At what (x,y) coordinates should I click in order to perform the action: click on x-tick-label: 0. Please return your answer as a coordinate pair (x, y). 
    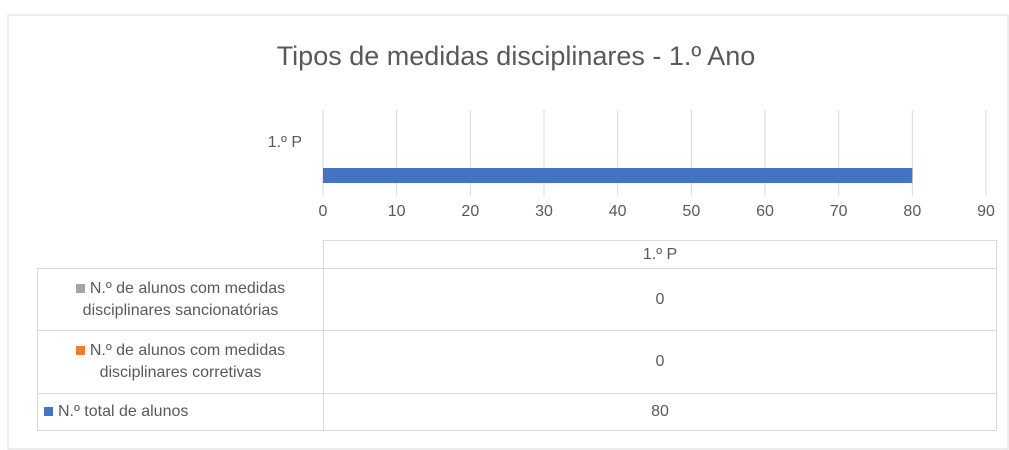
    Looking at the image, I should click on (323, 211).